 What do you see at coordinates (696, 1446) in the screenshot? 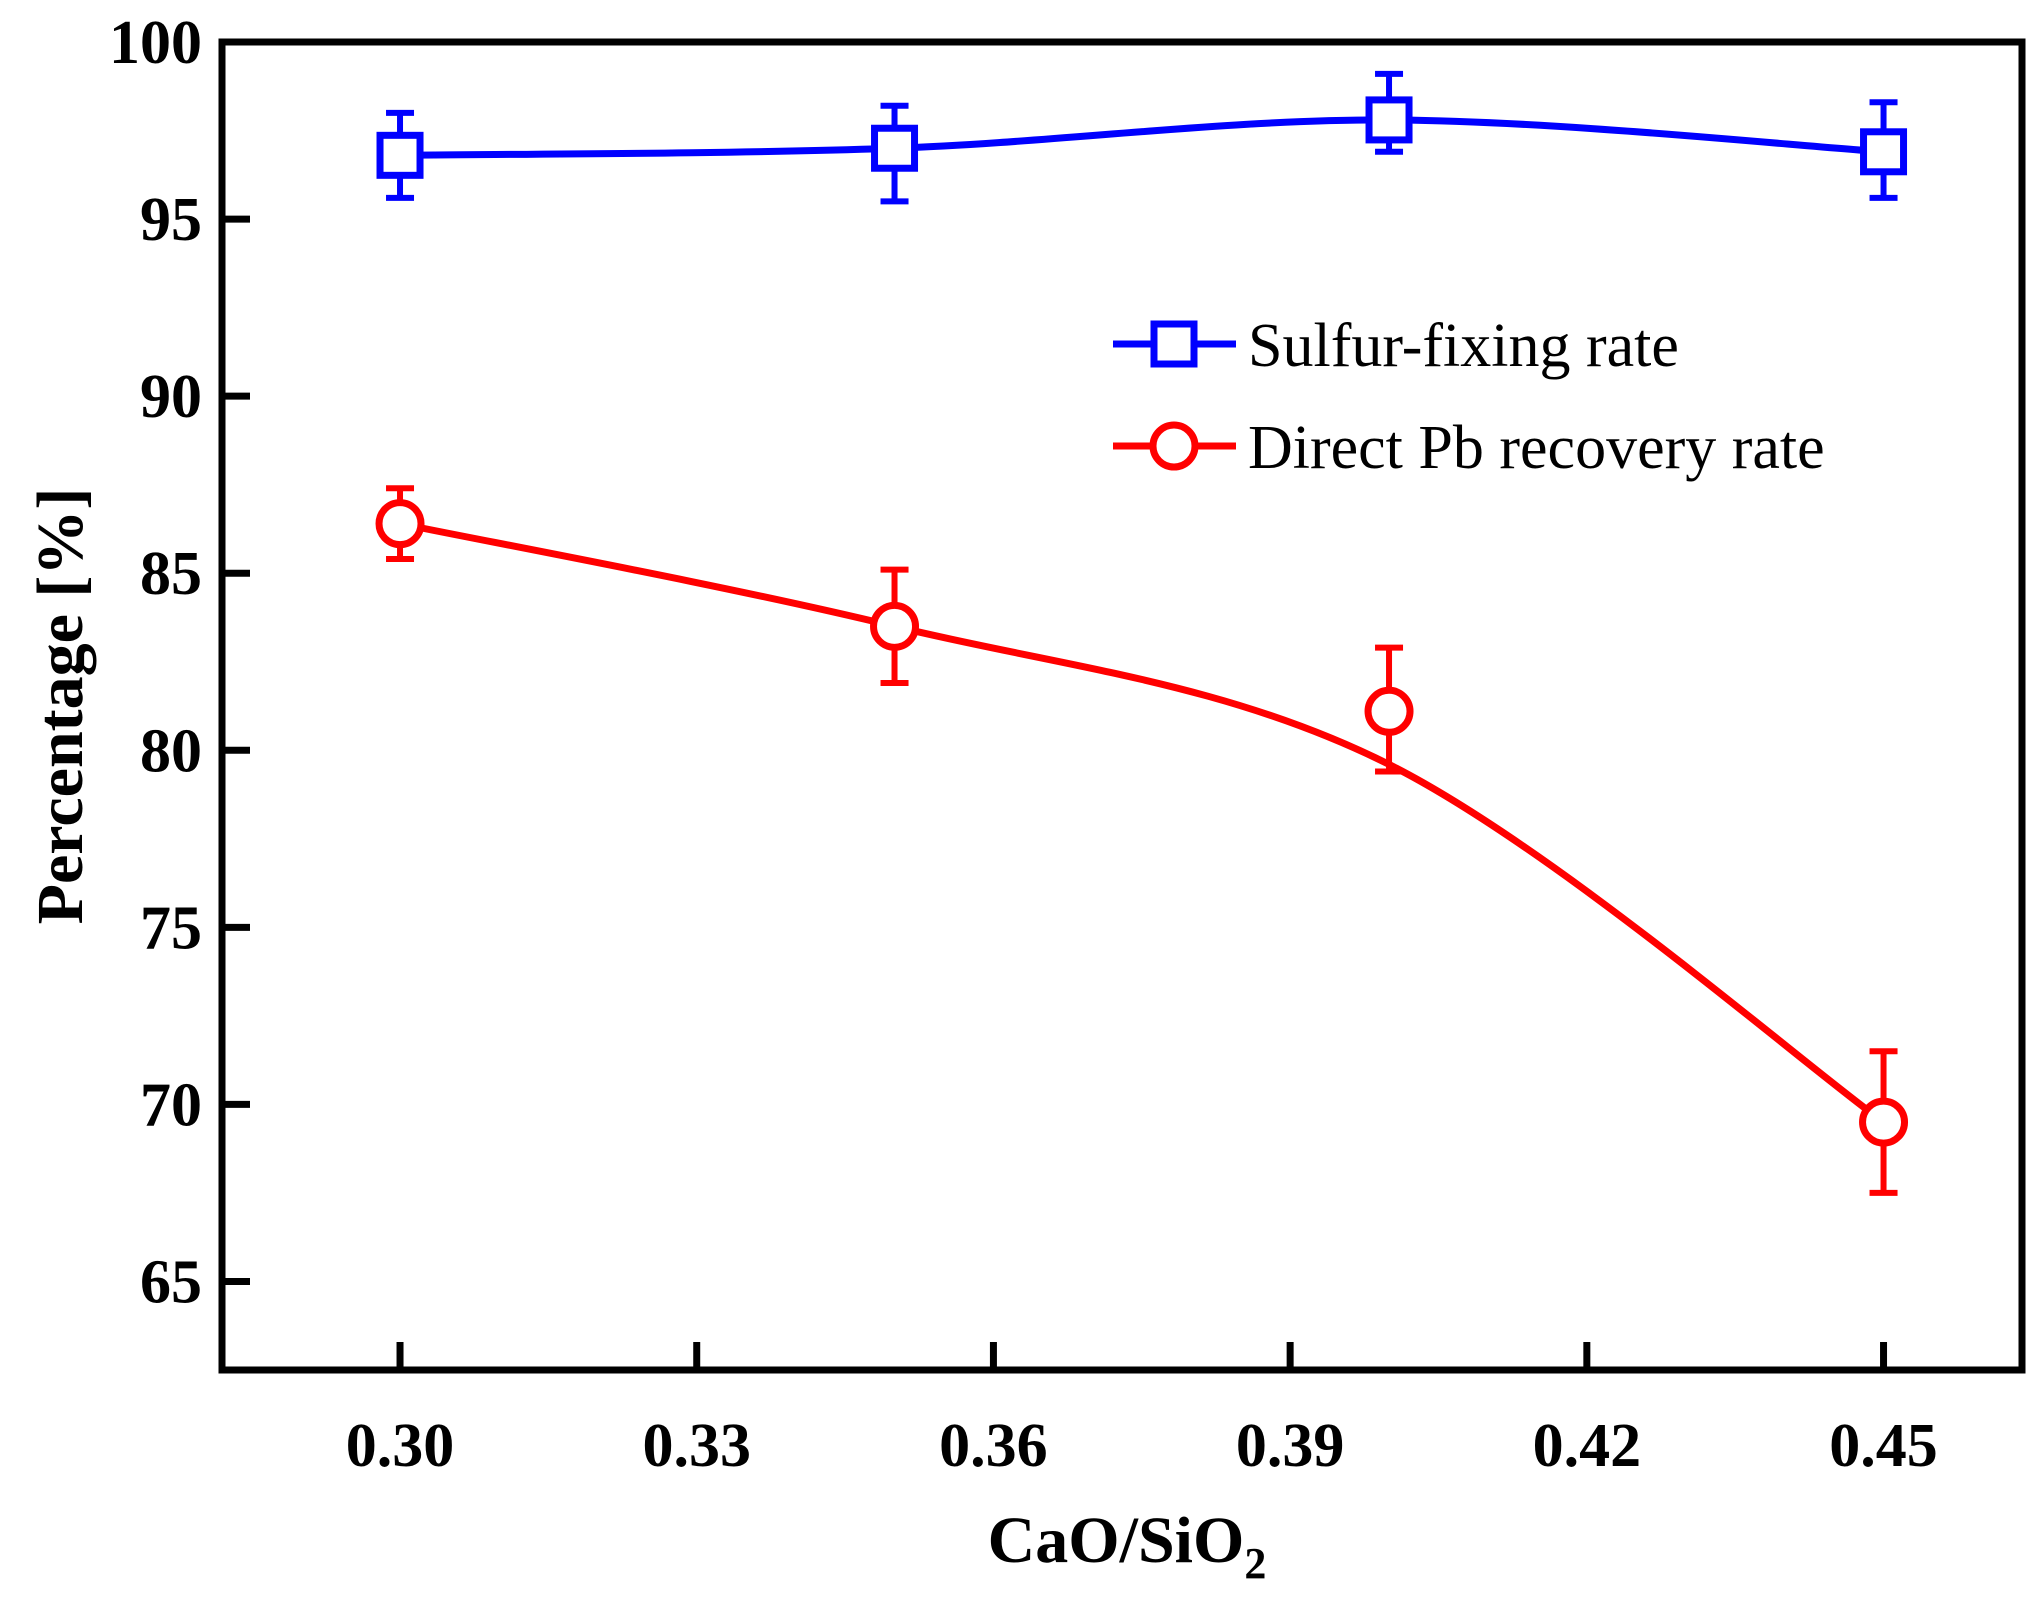
I see `x-tick-label: 0.33` at bounding box center [696, 1446].